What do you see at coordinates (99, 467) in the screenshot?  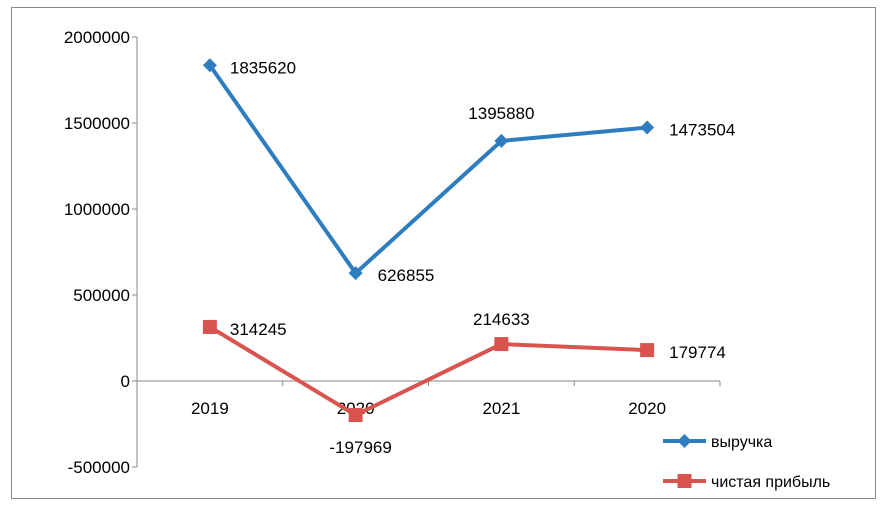 I see `y-tick-label: -500000` at bounding box center [99, 467].